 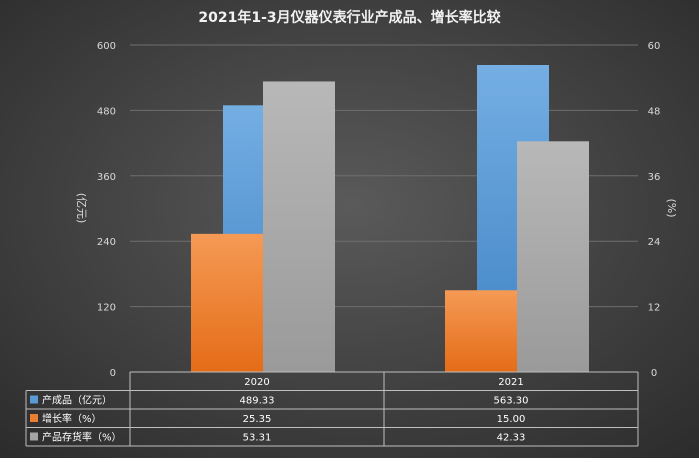 What do you see at coordinates (654, 308) in the screenshot?
I see `right-tick-label: 12` at bounding box center [654, 308].